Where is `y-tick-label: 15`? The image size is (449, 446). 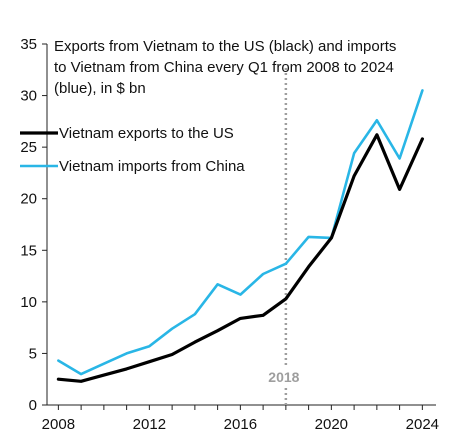
y-tick-label: 15 is located at coordinates (28, 250).